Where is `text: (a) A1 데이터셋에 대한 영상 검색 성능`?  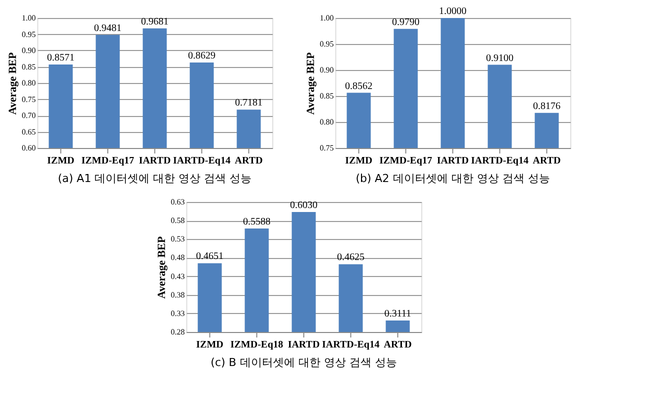 text: (a) A1 데이터셋에 대한 영상 검색 성능 is located at coordinates (155, 178).